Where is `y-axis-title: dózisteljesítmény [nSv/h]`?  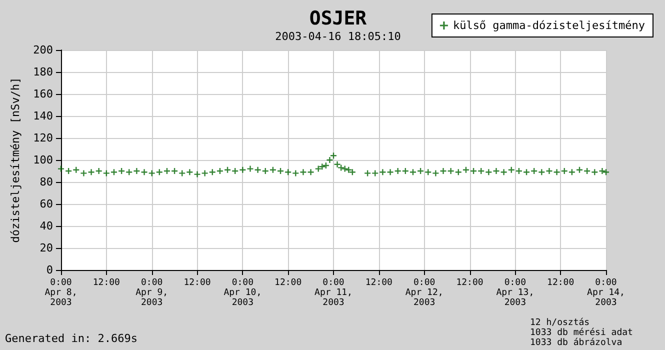
y-axis-title: dózisteljesítmény [nSv/h] is located at coordinates (15, 160).